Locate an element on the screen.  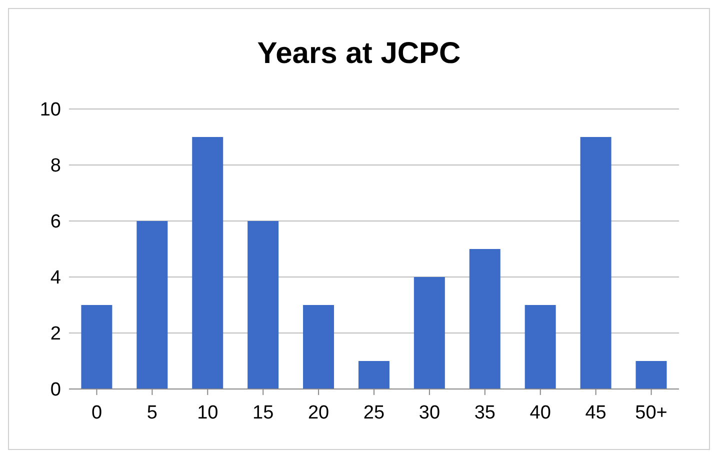
x-tick-label: 35 is located at coordinates (485, 413).